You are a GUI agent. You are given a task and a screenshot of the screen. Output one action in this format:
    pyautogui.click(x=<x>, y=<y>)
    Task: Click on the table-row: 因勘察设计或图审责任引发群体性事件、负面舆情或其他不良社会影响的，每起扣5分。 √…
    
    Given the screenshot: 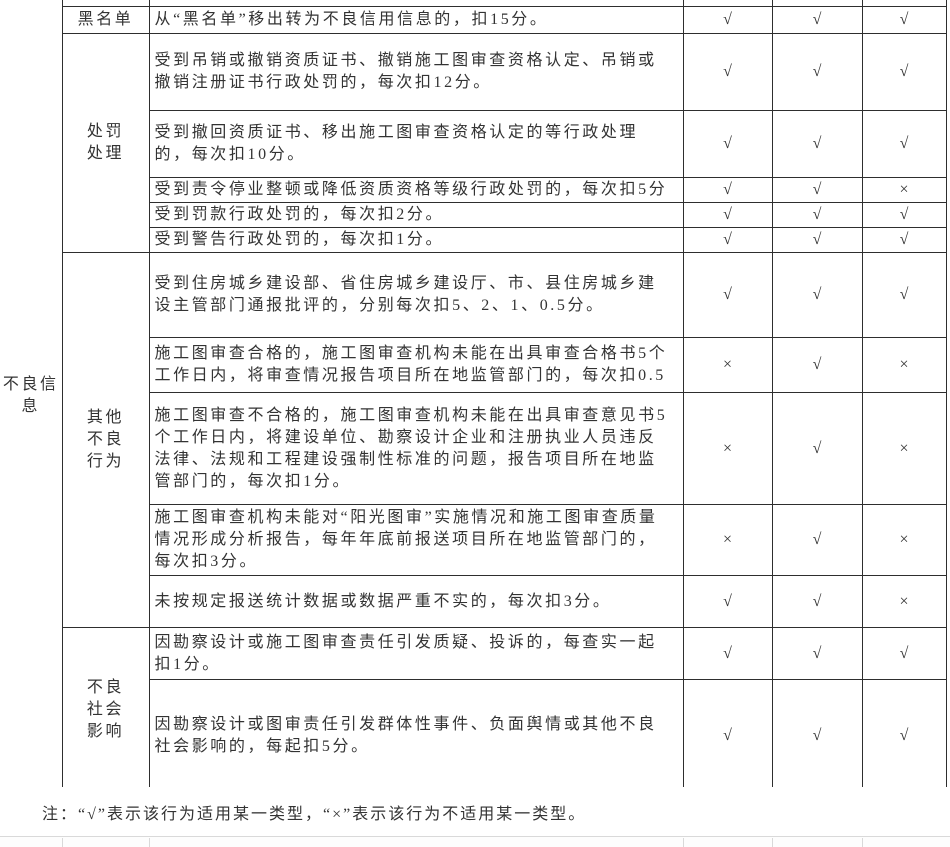 What is the action you would take?
    pyautogui.click(x=473, y=736)
    